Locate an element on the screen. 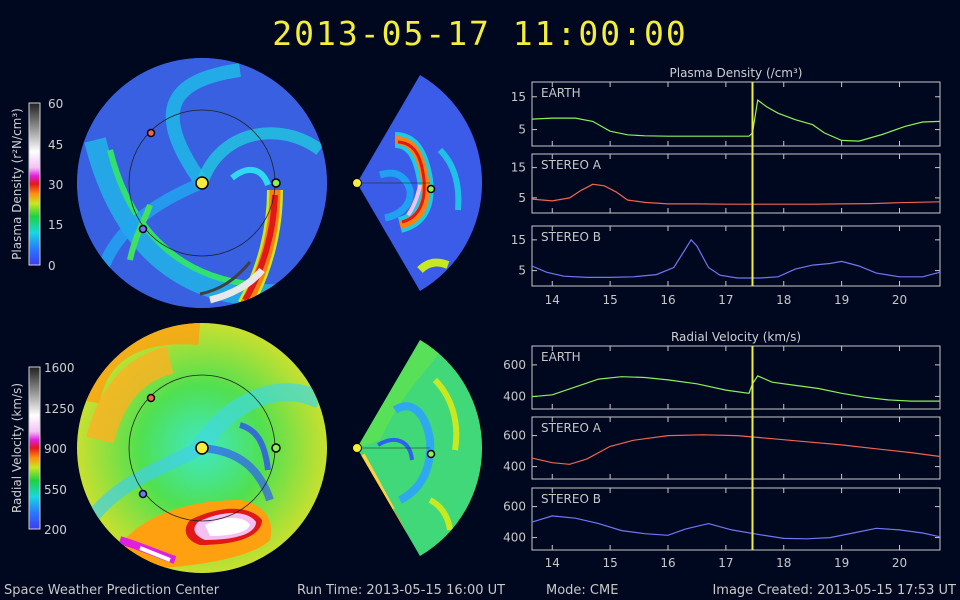 The width and height of the screenshot is (960, 600). velocity-colorbar-label: Radial Velocity (km/s) is located at coordinates (17, 448).